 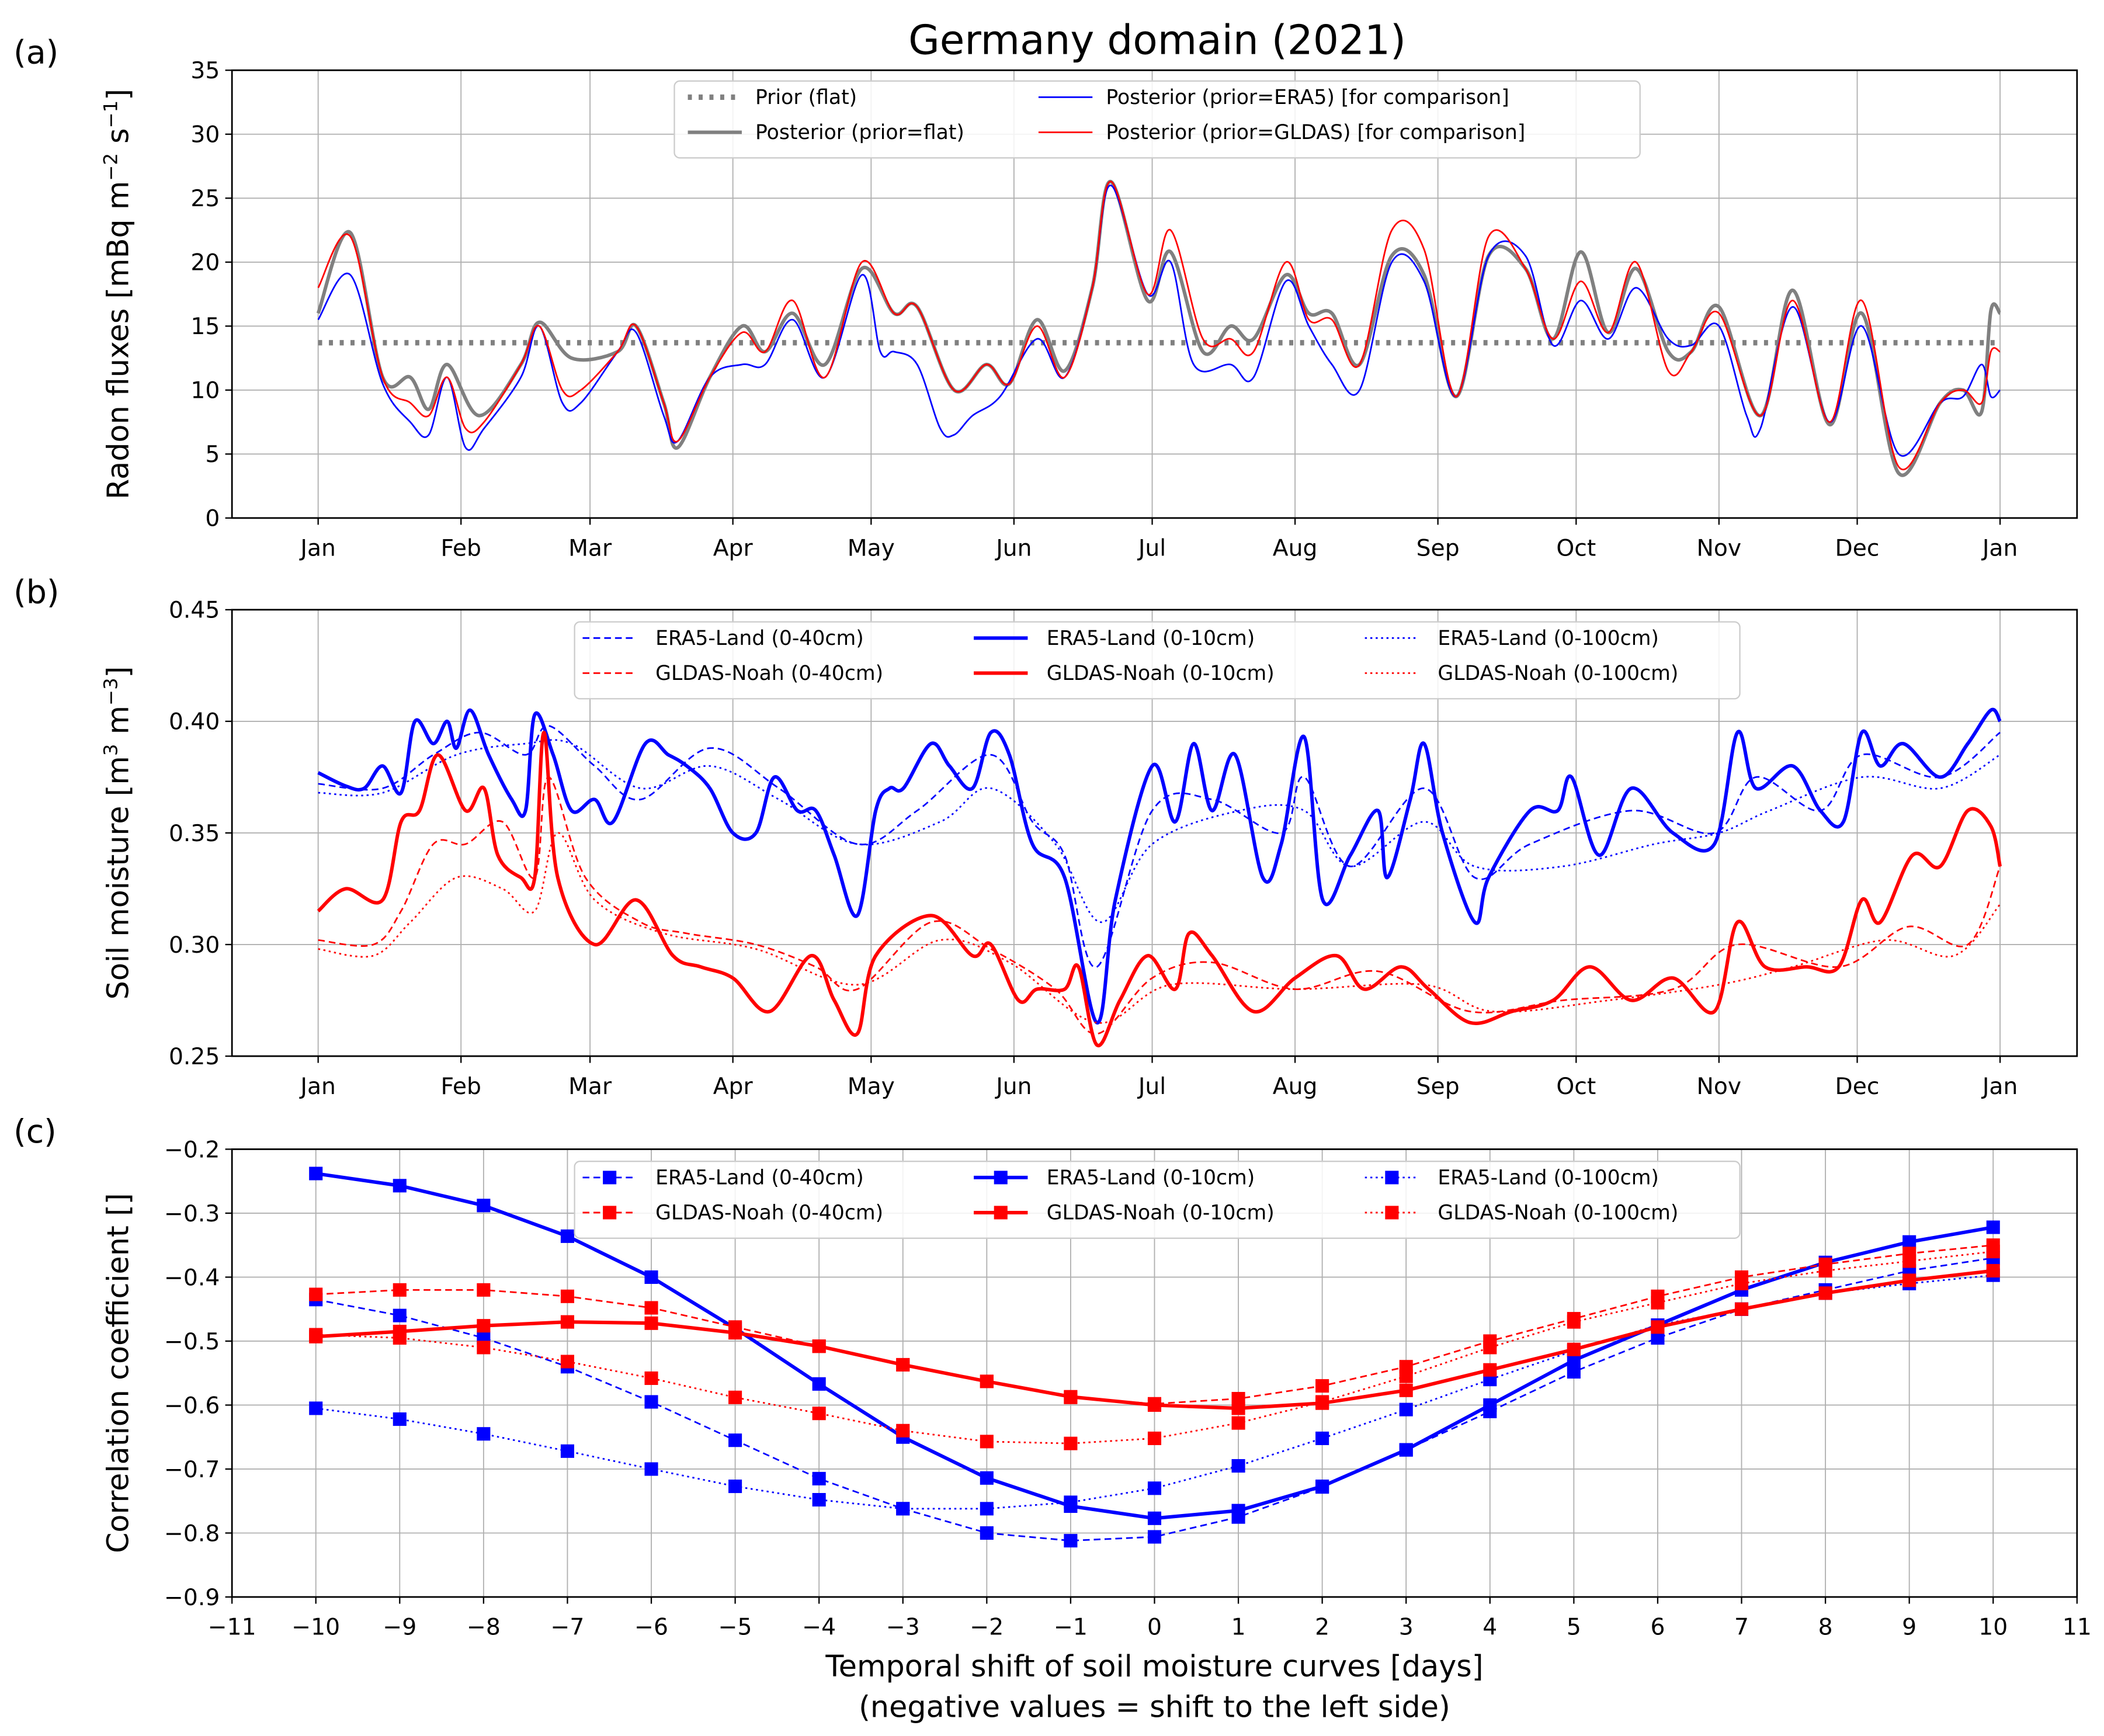 I want to click on y-tick-label: 0.35, so click(x=194, y=834).